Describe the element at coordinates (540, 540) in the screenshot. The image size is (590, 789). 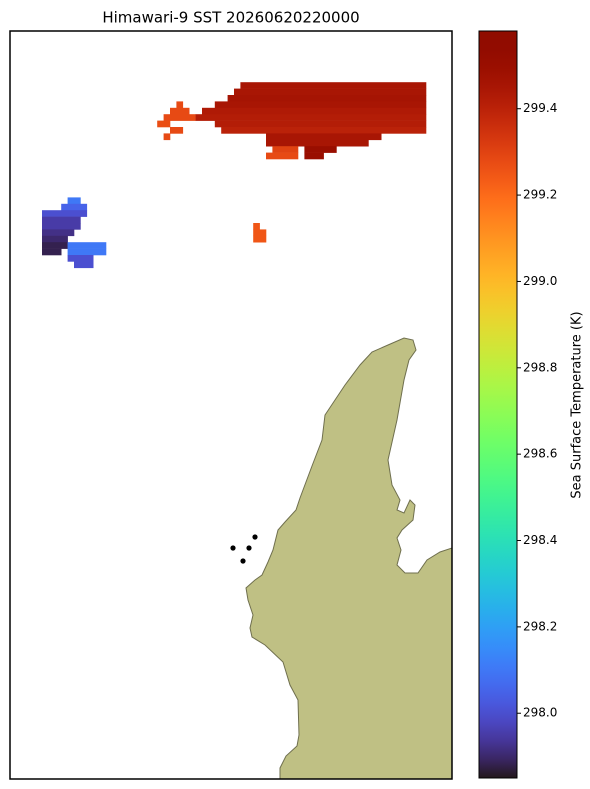
I see `colorbar-tick-label: 298.4` at that location.